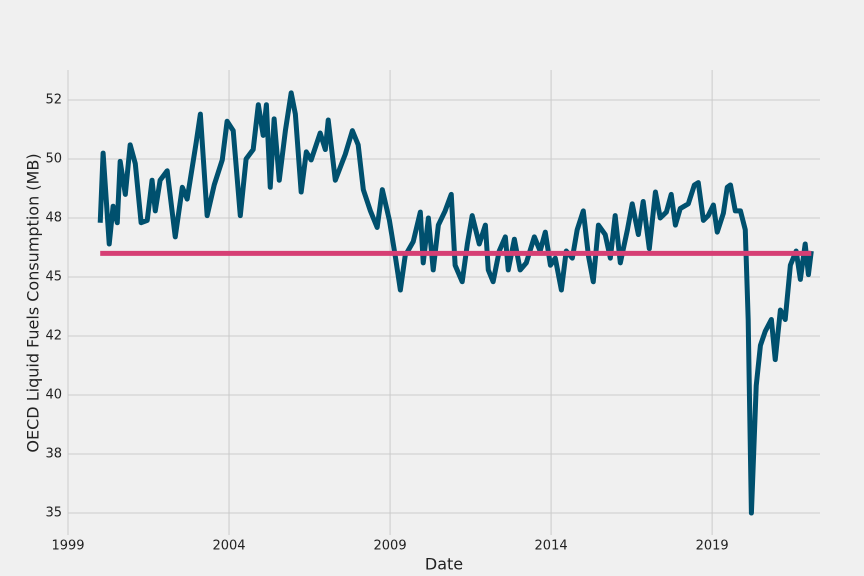 The width and height of the screenshot is (864, 576). What do you see at coordinates (228, 546) in the screenshot?
I see `x-tick-label: 2004` at bounding box center [228, 546].